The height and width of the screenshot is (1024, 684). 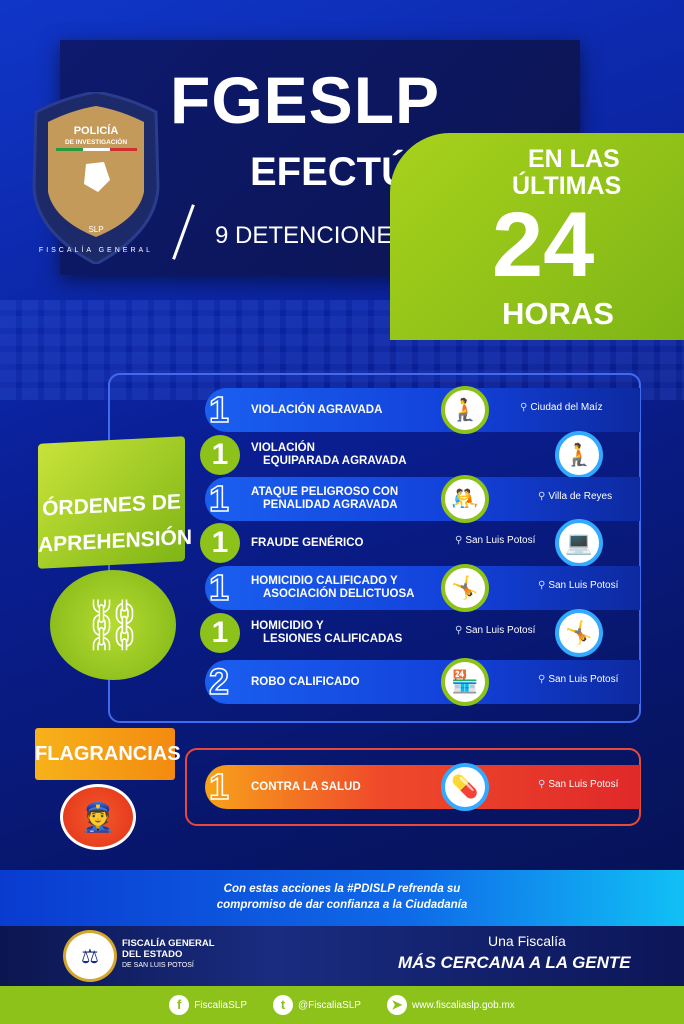 What do you see at coordinates (422, 787) in the screenshot?
I see `flagrancia-row: 1 CONTRA LA SALUD 💊 ⚲ San Luis Potosí` at bounding box center [422, 787].